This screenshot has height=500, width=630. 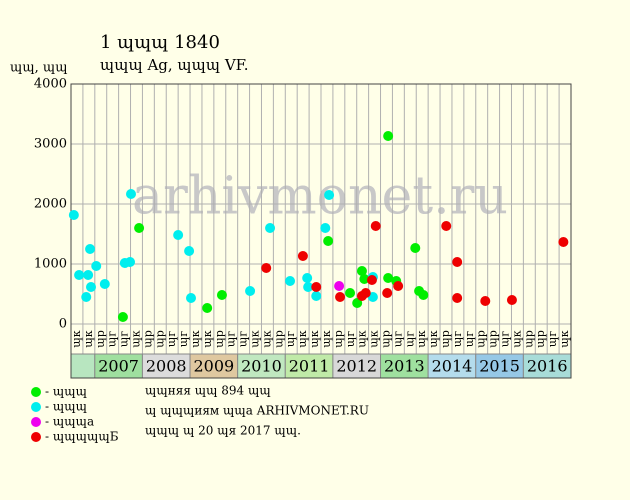 I want to click on legend-label: - ɰɰɰɰɰБ, so click(x=82, y=437).